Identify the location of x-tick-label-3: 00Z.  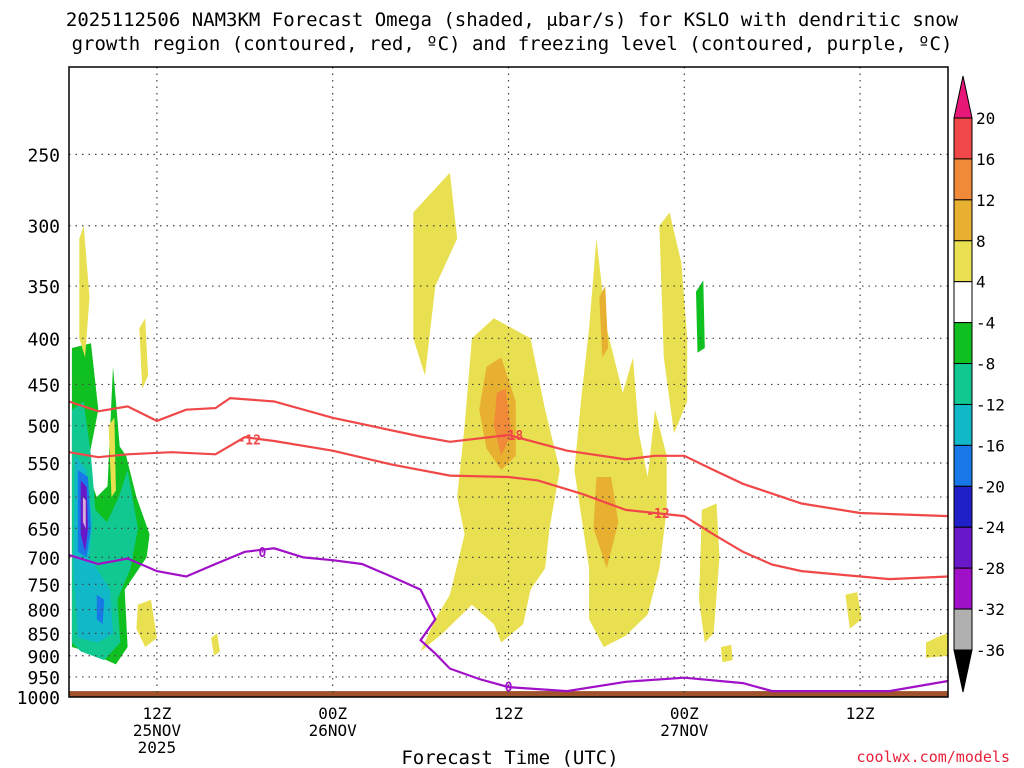
(684, 713).